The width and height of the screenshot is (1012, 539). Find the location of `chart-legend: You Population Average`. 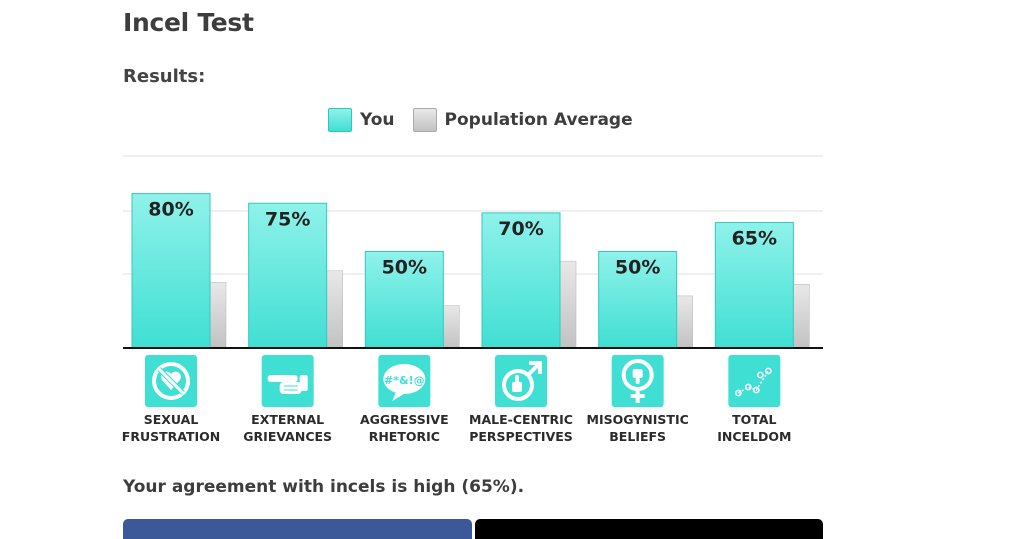

chart-legend: You Population Average is located at coordinates (480, 120).